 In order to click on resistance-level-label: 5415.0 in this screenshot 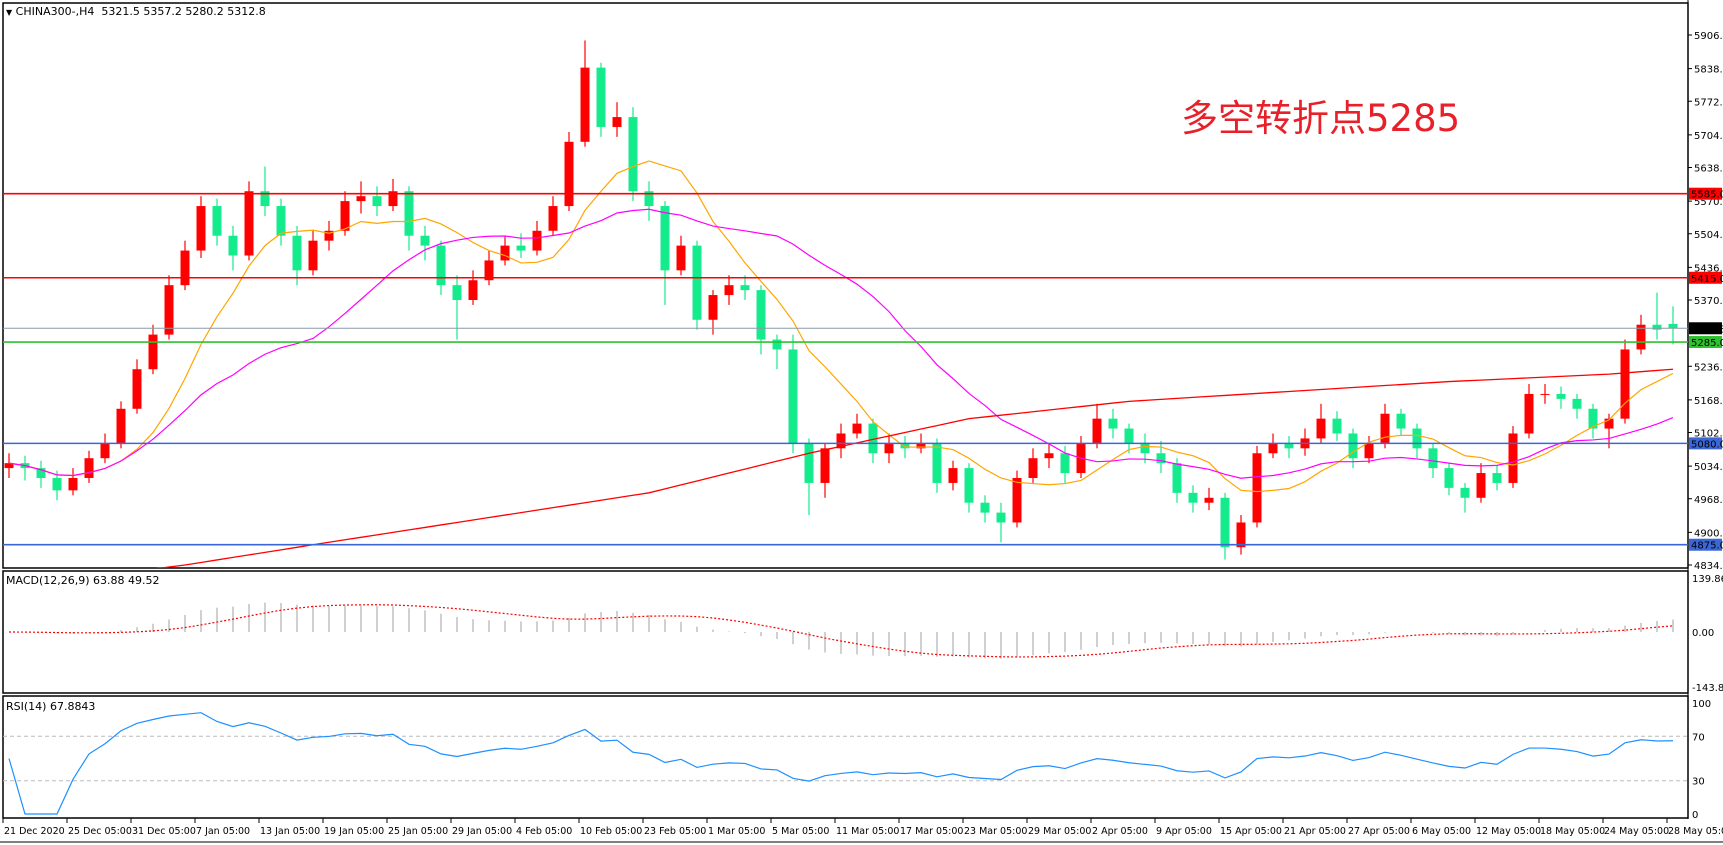, I will do `click(1707, 279)`.